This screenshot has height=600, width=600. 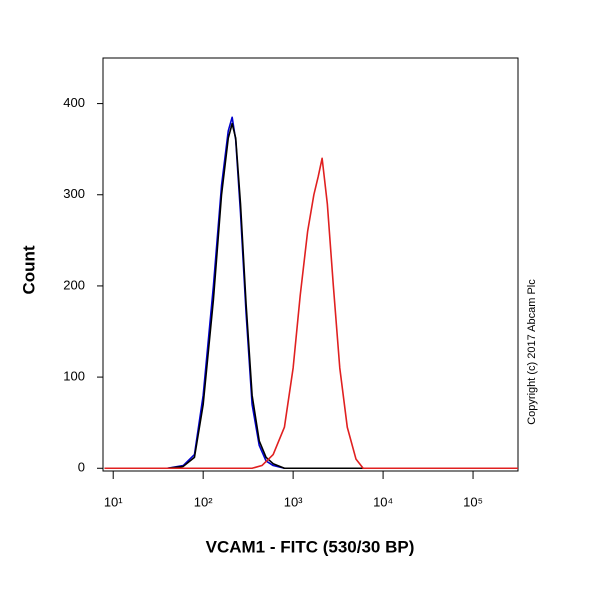 I want to click on y-tick-label: 200, so click(x=74, y=284).